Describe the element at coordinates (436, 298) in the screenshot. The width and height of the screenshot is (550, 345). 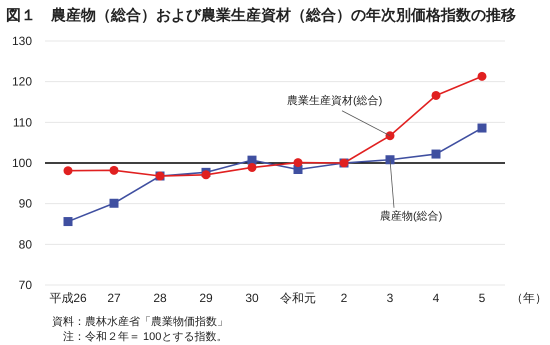
I see `x-tick-label: 4` at that location.